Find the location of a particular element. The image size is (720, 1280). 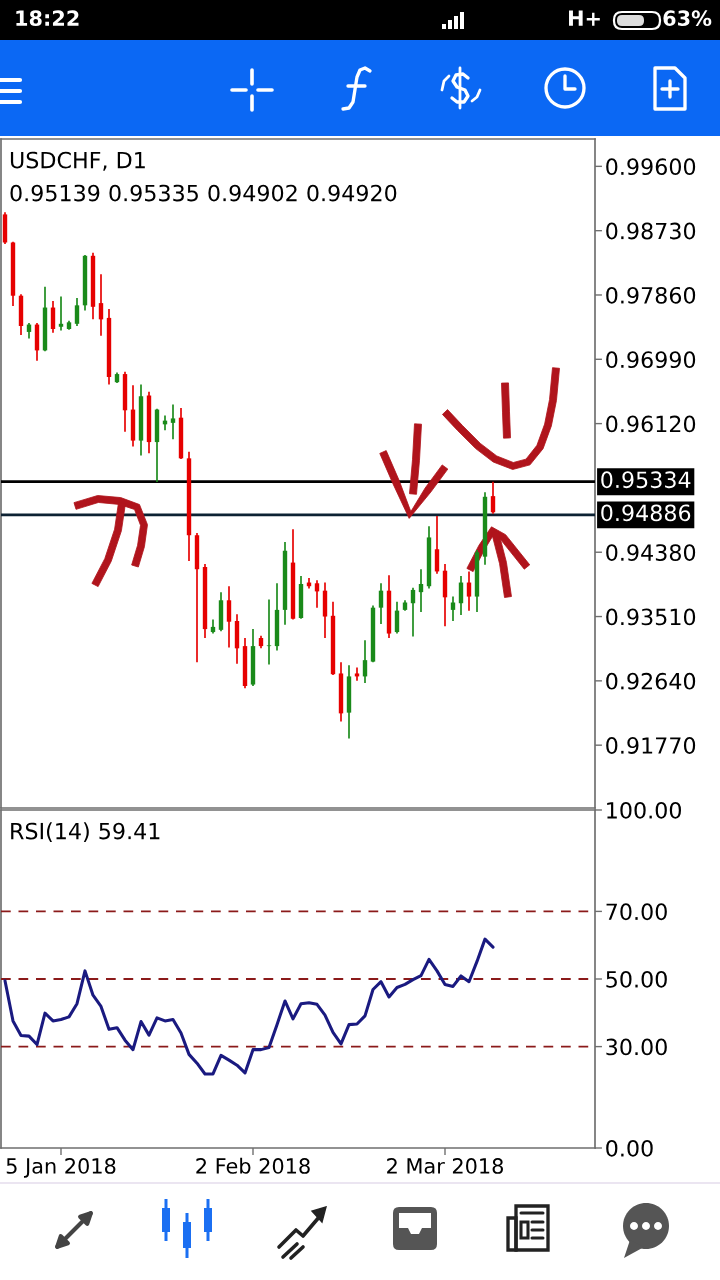

x-tick-label: 2 Feb 2018 is located at coordinates (253, 1165).